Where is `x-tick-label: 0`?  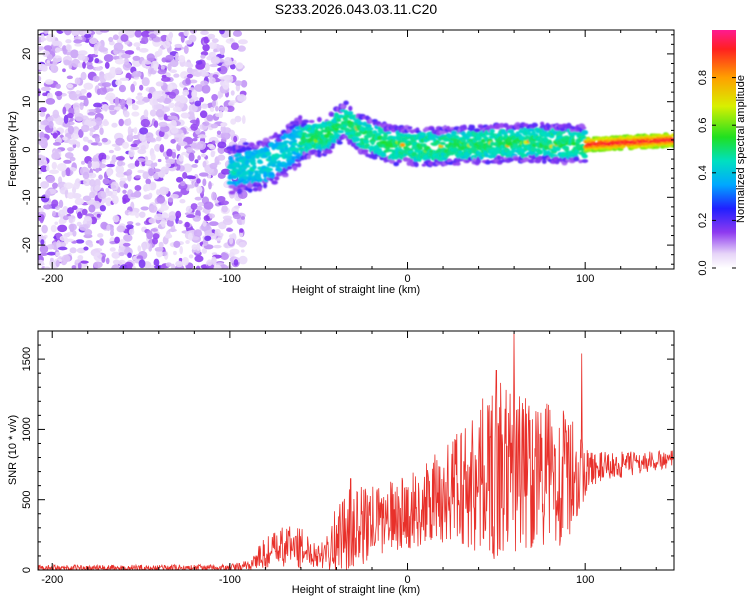
x-tick-label: 0 is located at coordinates (407, 279).